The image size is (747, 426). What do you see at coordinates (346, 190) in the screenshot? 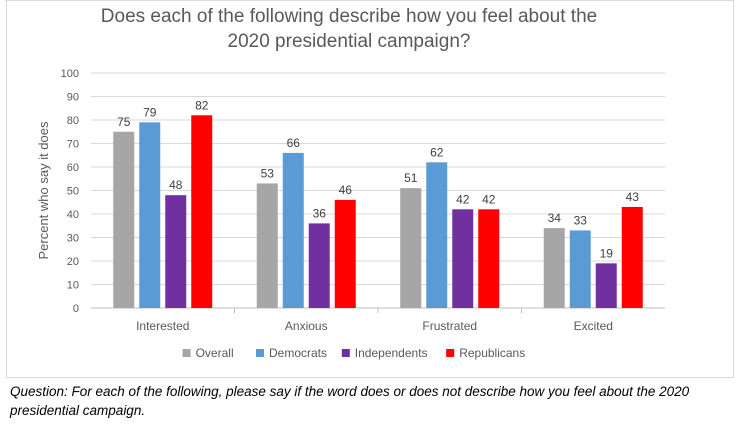
I see `data-label: 46` at bounding box center [346, 190].